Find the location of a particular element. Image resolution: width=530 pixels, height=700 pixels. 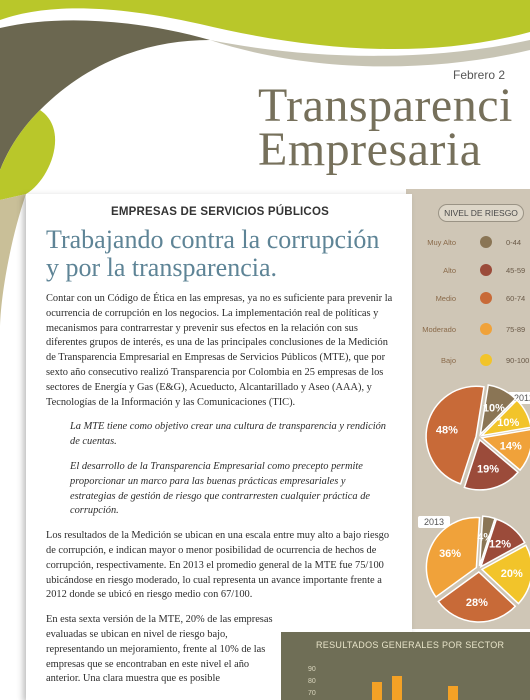

risk-legend-label: Moderado is located at coordinates (439, 329).